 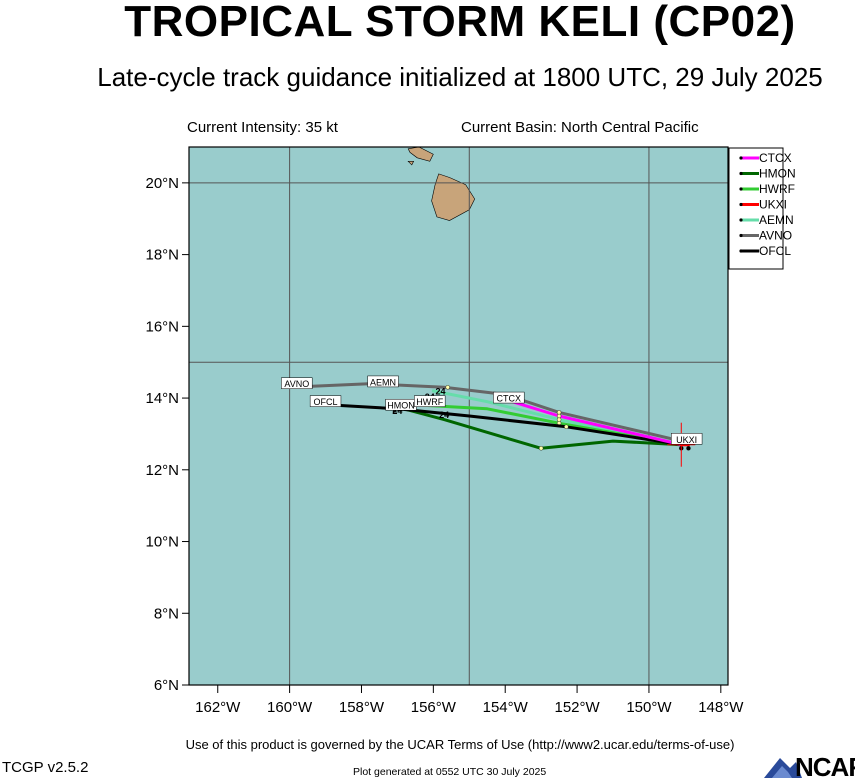 What do you see at coordinates (506, 707) in the screenshot?
I see `lon-tick-label: 154°W` at bounding box center [506, 707].